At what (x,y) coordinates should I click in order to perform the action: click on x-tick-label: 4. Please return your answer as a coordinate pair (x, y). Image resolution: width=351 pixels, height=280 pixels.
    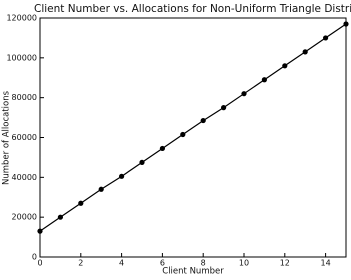
    Looking at the image, I should click on (121, 263).